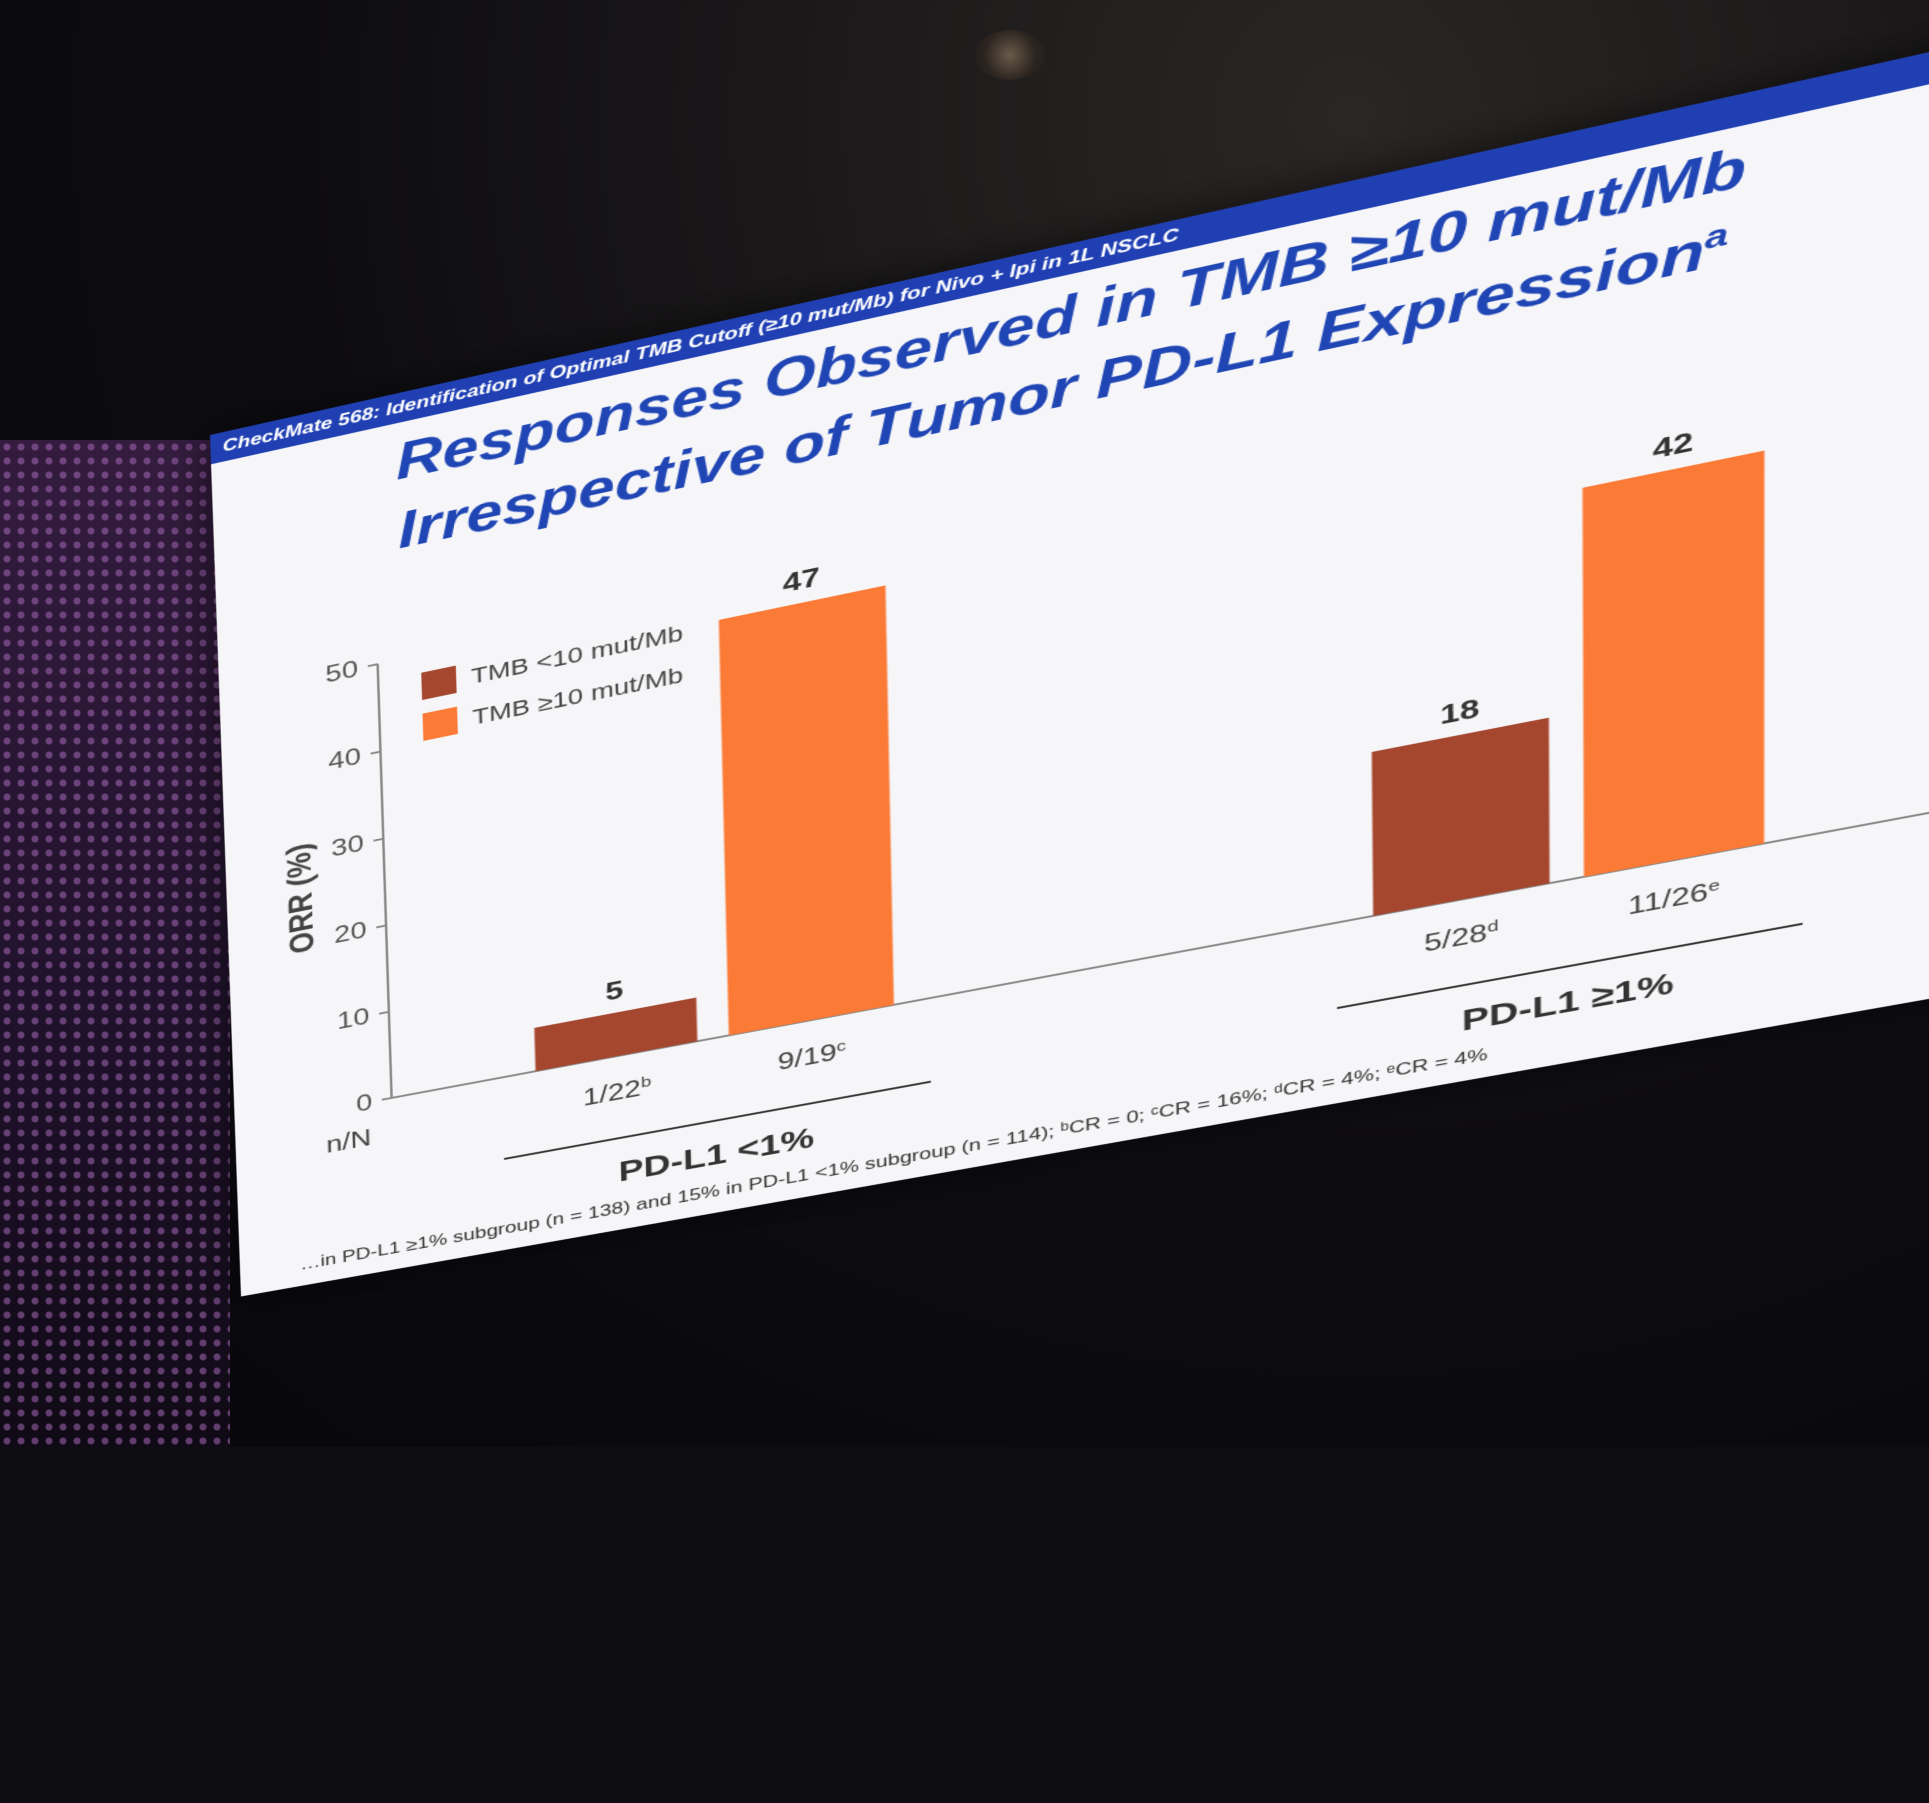 The height and width of the screenshot is (1803, 1929). What do you see at coordinates (1714, 885) in the screenshot?
I see `nN-superscript: e` at bounding box center [1714, 885].